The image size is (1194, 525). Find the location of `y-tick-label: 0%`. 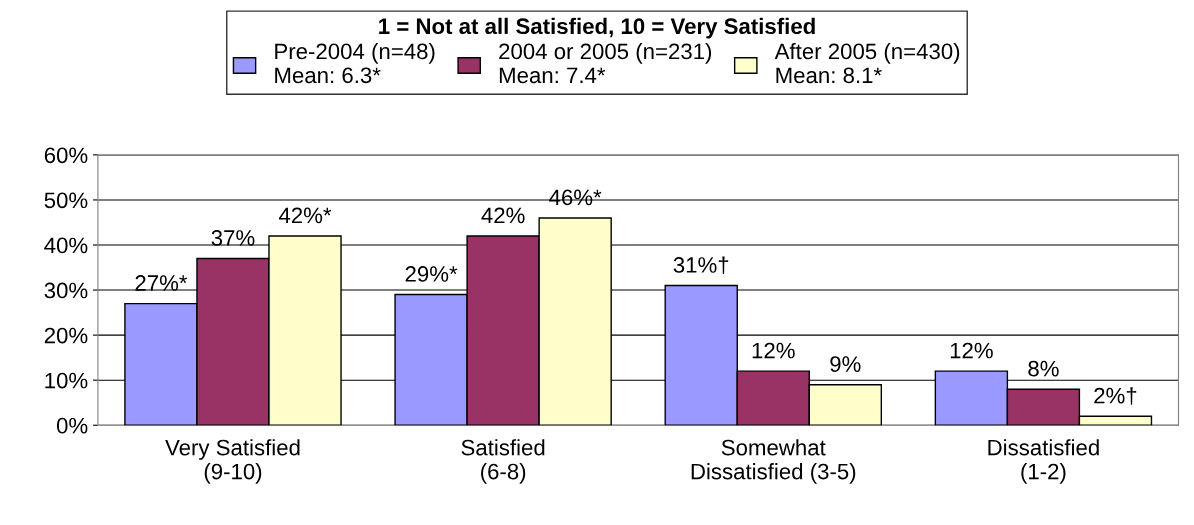

y-tick-label: 0% is located at coordinates (72, 425).